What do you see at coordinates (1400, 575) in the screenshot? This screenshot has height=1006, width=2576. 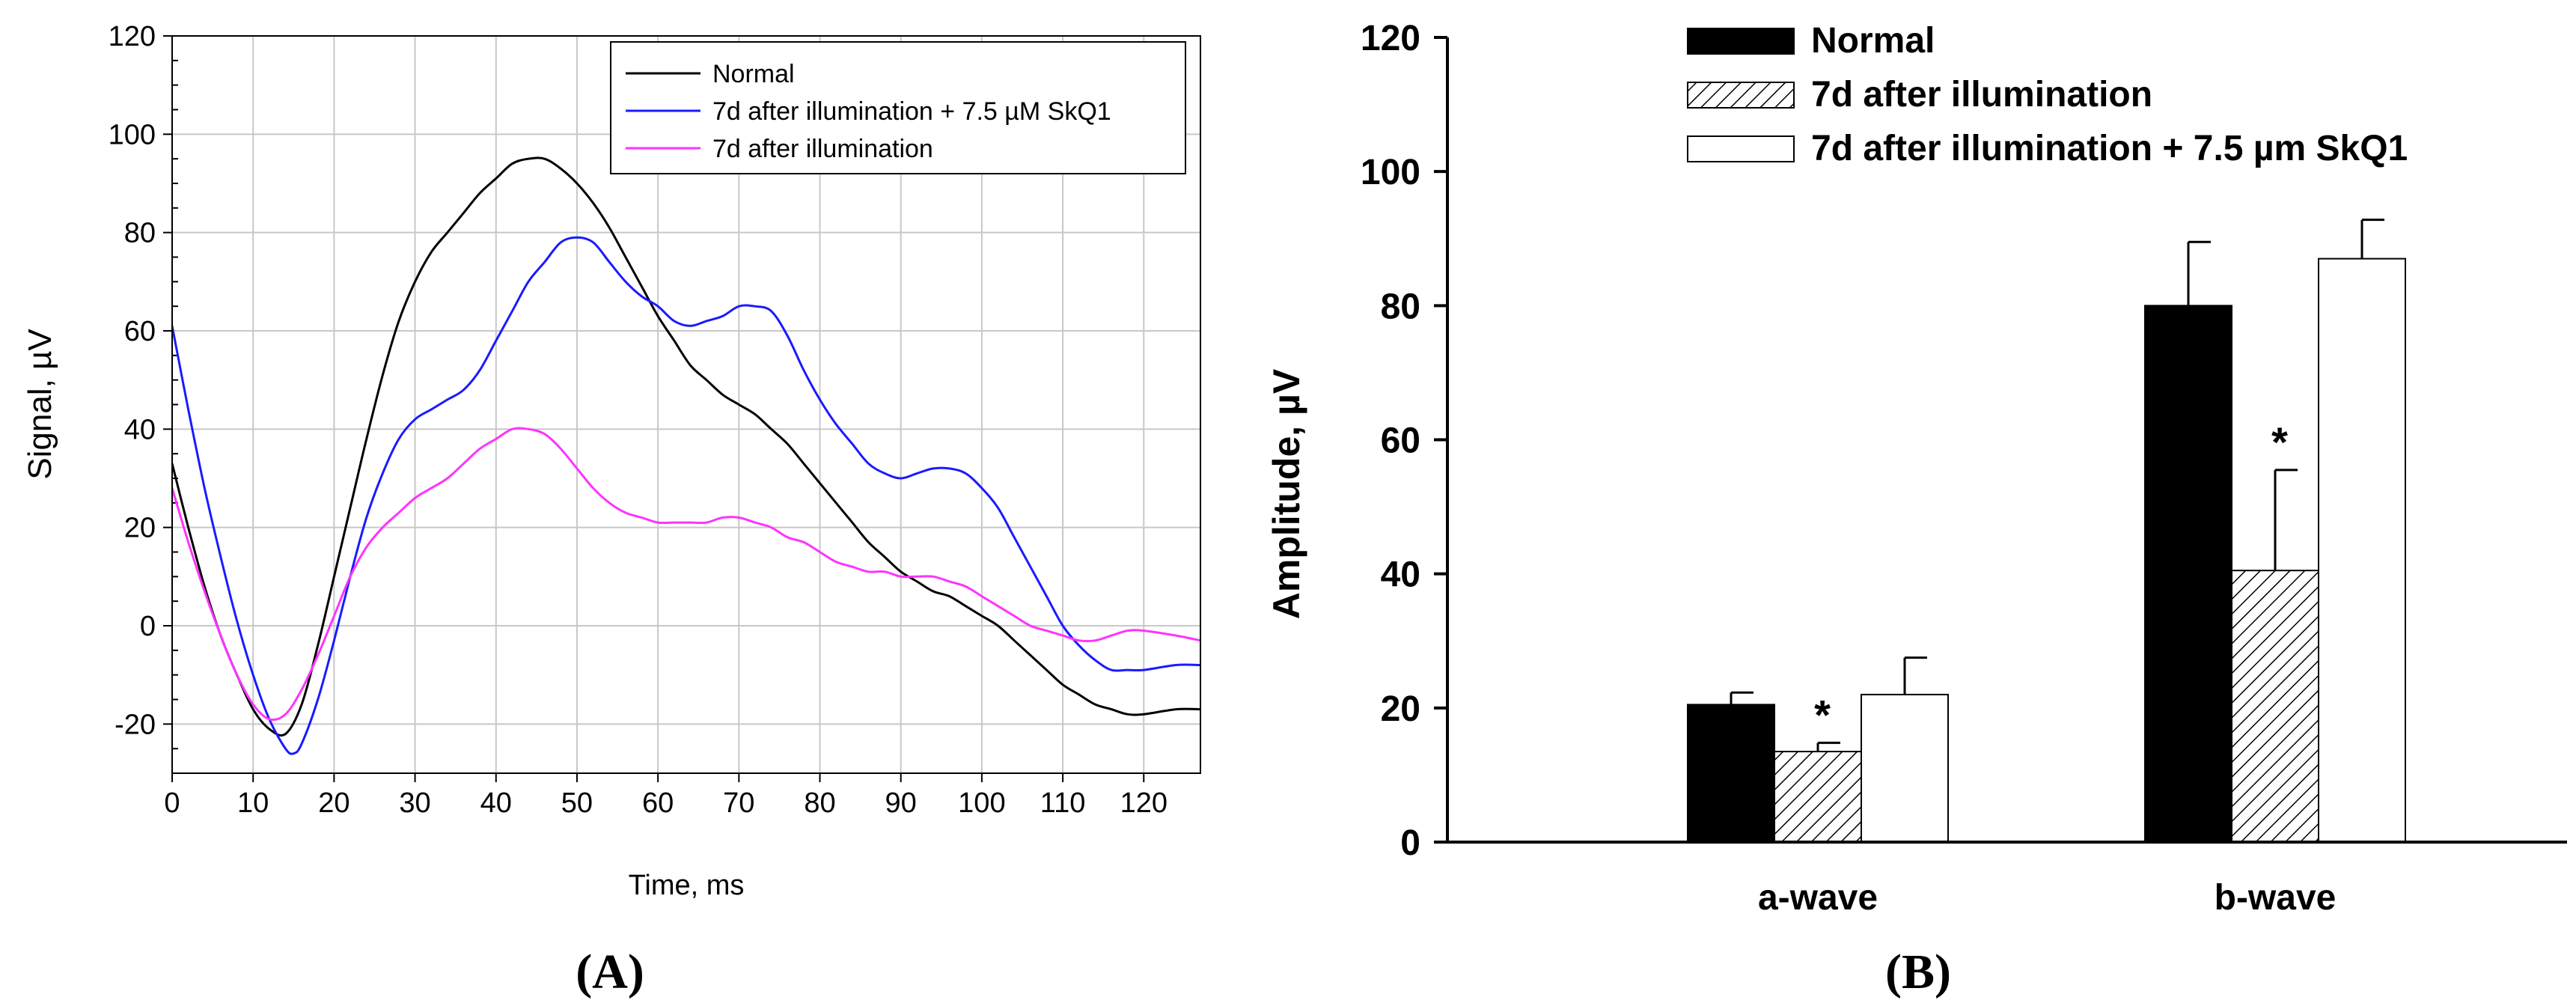 I see `panel-b-y-tick-label: 40` at bounding box center [1400, 575].